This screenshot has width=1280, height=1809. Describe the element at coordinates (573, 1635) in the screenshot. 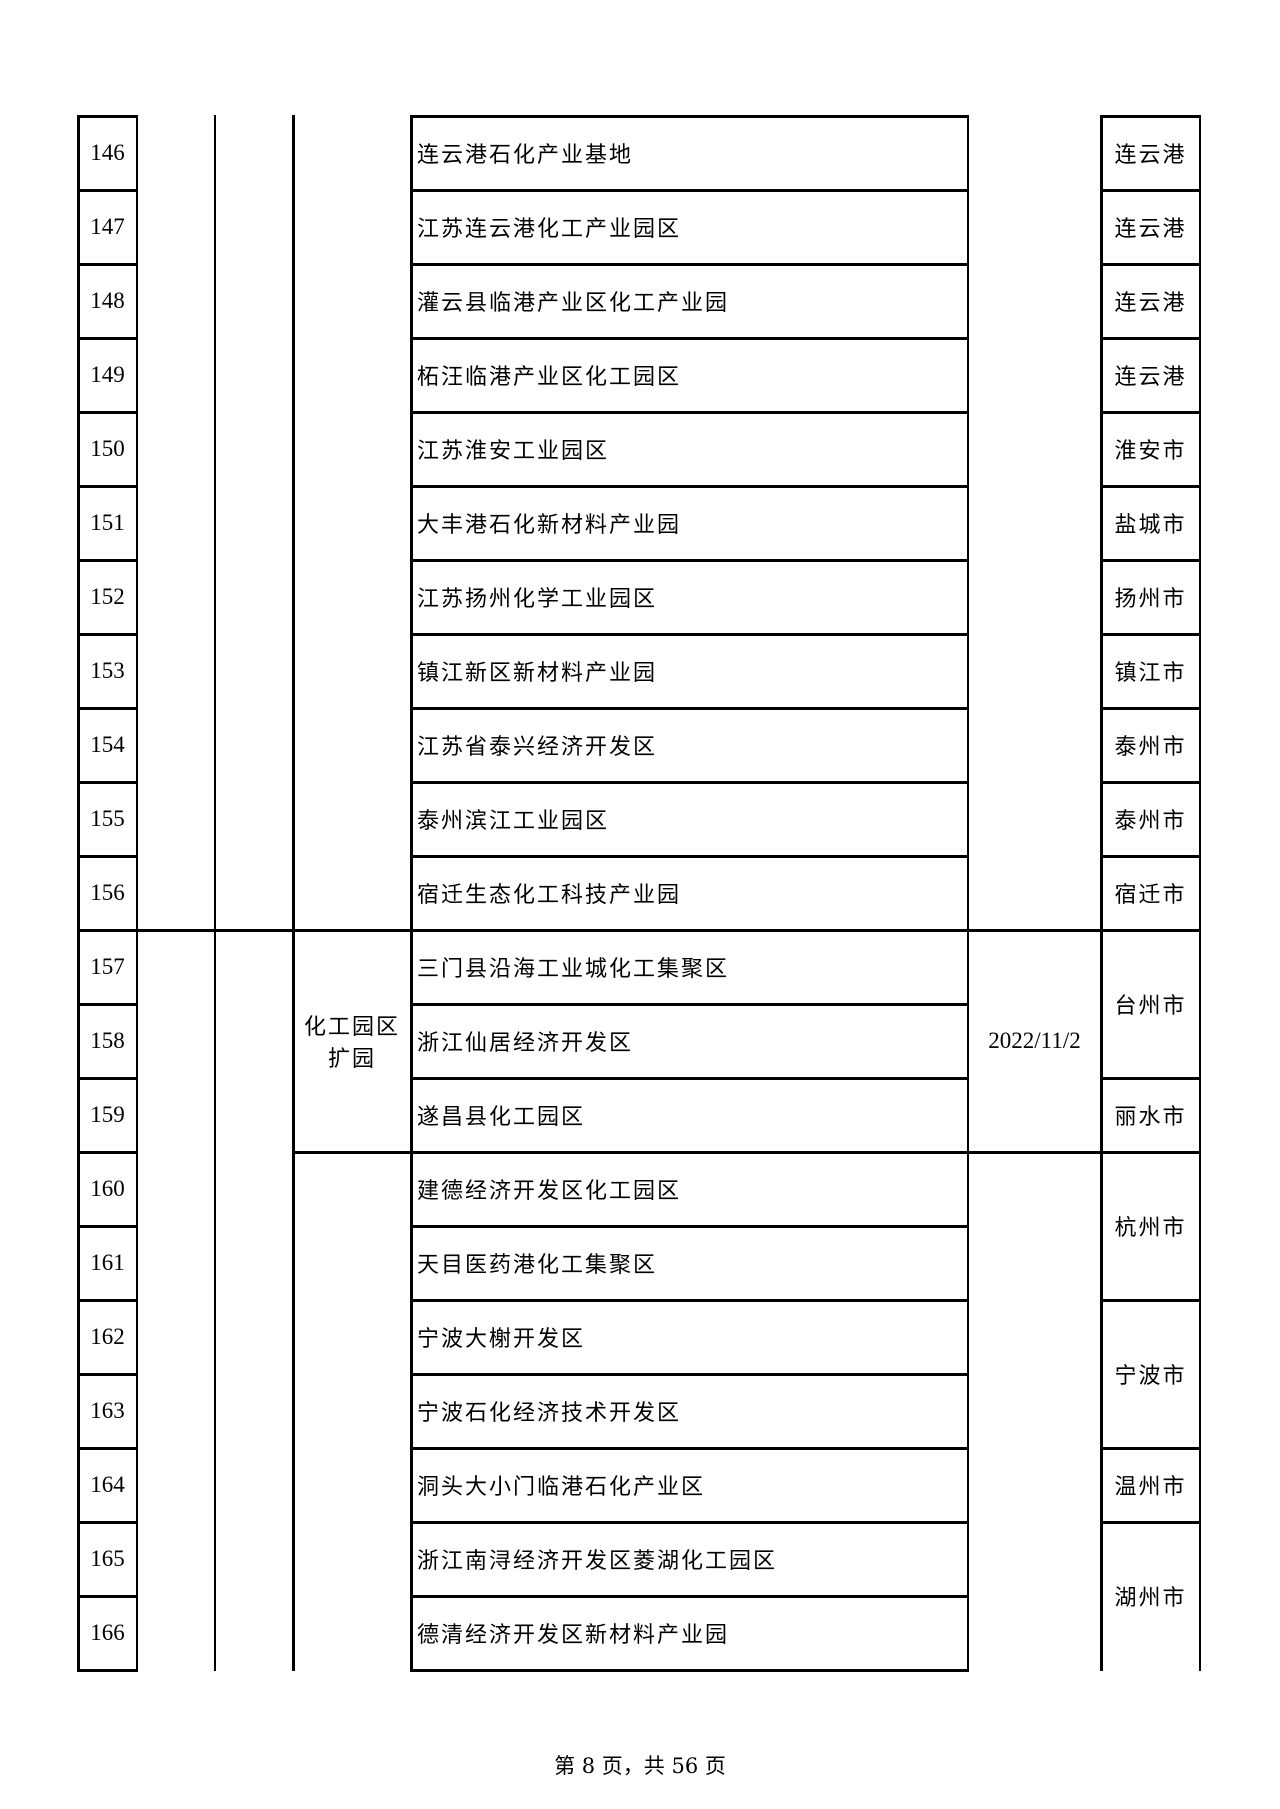

I see `park-name: 德清经济开发区新材料产业园` at that location.